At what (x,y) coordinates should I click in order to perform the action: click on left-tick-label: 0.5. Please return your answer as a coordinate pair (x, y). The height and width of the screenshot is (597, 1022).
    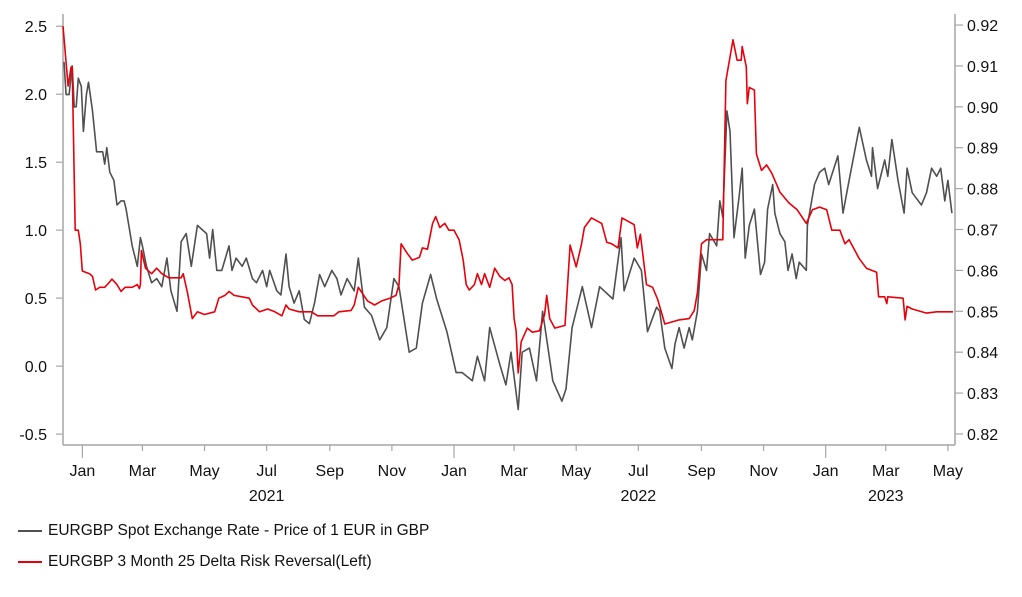
    Looking at the image, I should click on (36, 299).